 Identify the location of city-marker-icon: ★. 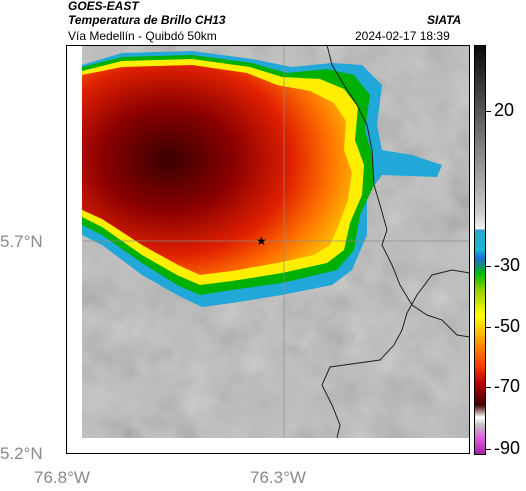
(261, 241).